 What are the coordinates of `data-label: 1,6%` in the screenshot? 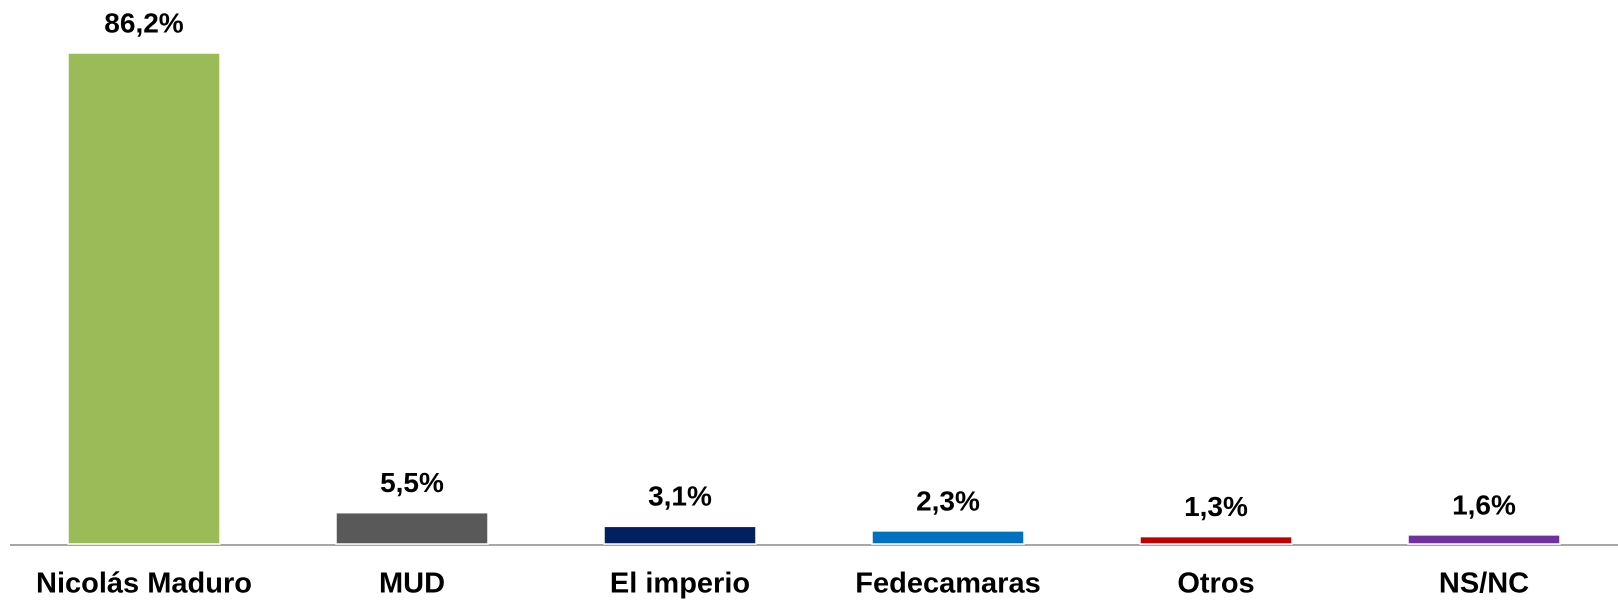 It's located at (1484, 504).